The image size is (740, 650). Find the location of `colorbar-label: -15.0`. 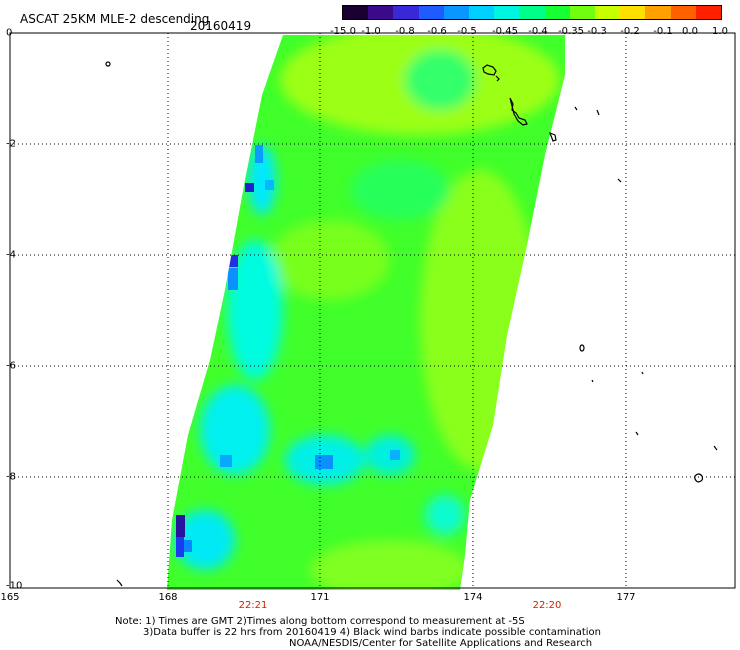

colorbar-label: -15.0 is located at coordinates (343, 31).